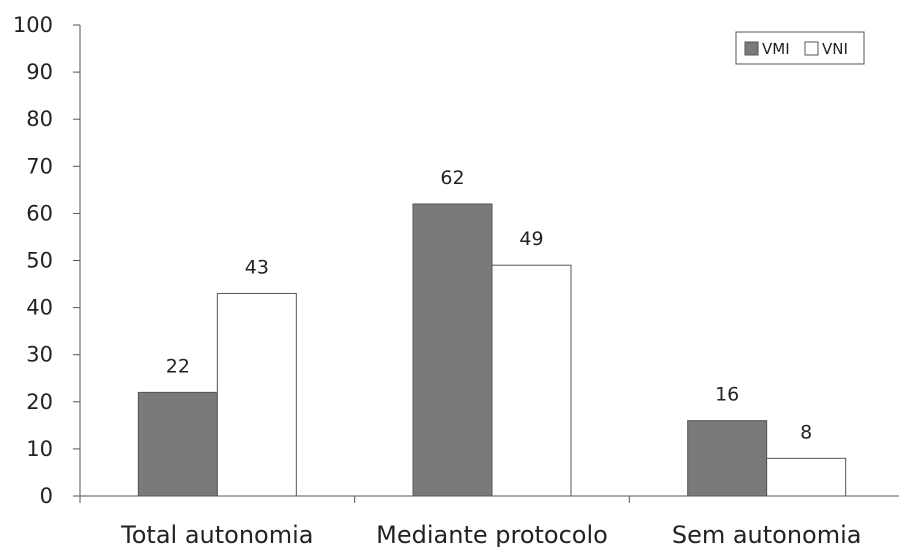 The image size is (899, 547). Describe the element at coordinates (39, 308) in the screenshot. I see `y-tick-label: 40` at that location.